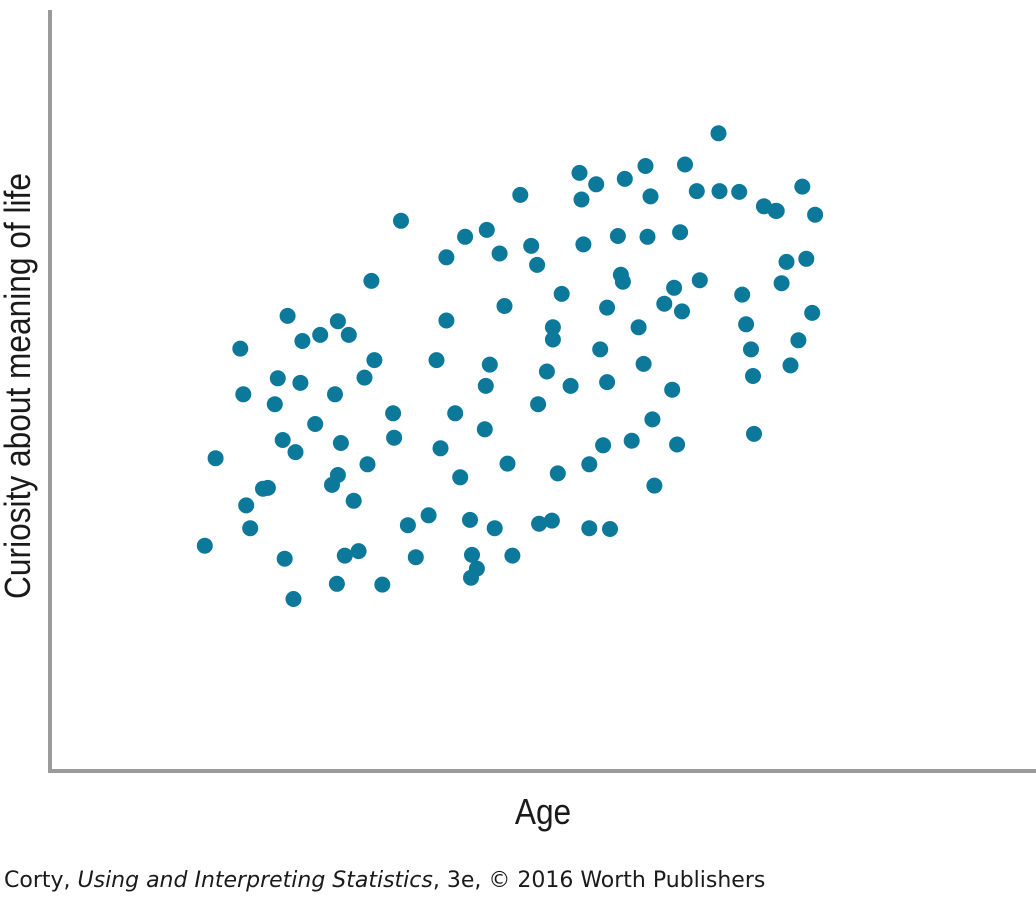  What do you see at coordinates (255, 880) in the screenshot?
I see `credit-book-title: Using and Interpreting Statistics` at bounding box center [255, 880].